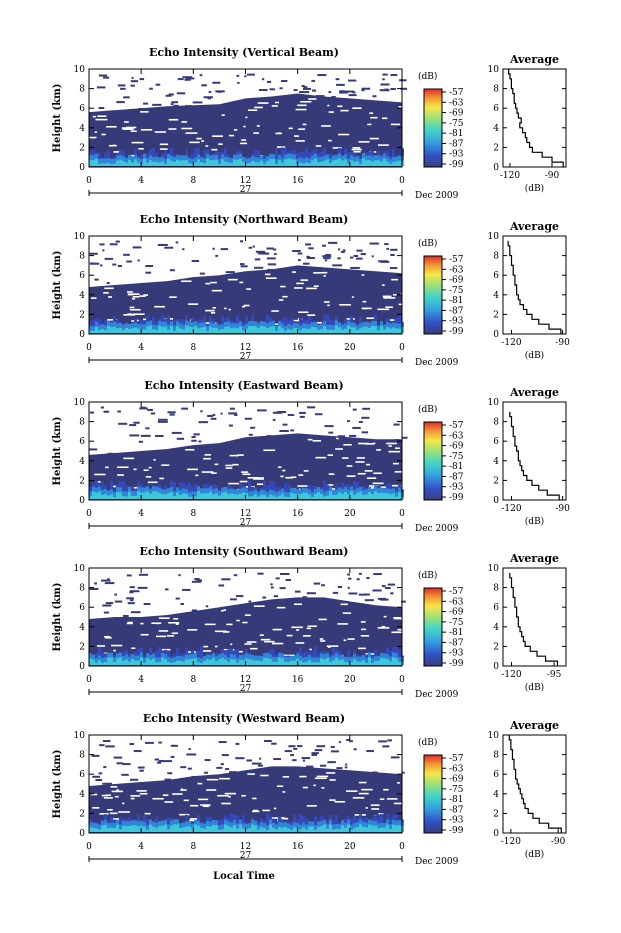  Describe the element at coordinates (456, 436) in the screenshot. I see `colorbar-tick-label: -63` at that location.